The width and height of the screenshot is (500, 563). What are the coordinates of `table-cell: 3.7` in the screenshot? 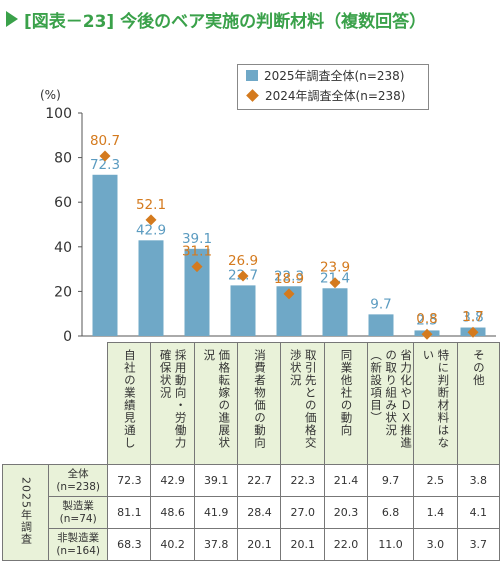 It's located at (478, 544).